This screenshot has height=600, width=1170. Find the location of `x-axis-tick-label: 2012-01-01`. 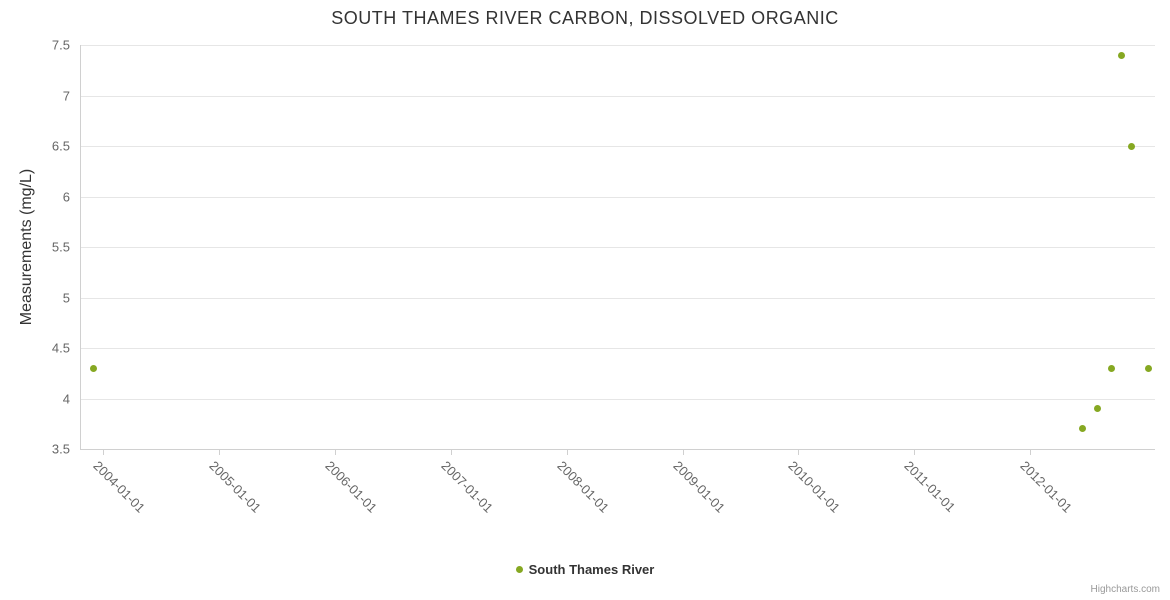

x-axis-tick-label: 2012-01-01 is located at coordinates (1046, 487).